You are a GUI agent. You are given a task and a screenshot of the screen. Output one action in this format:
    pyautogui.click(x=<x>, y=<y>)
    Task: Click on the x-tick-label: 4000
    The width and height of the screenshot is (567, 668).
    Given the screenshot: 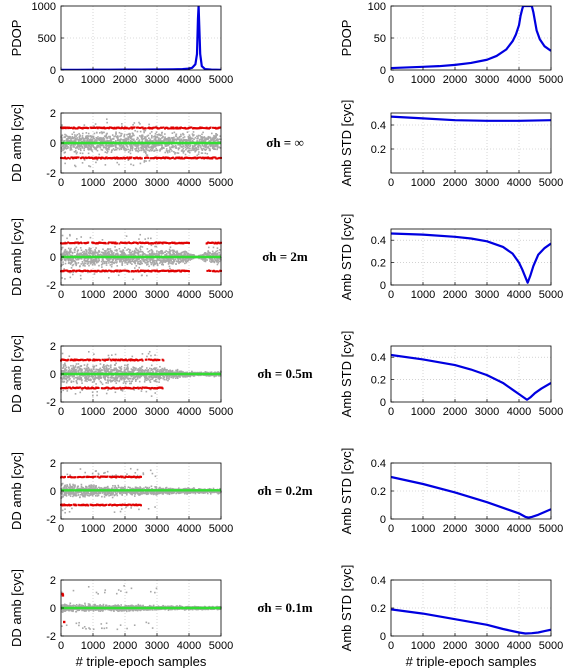 What is the action you would take?
    pyautogui.click(x=189, y=80)
    